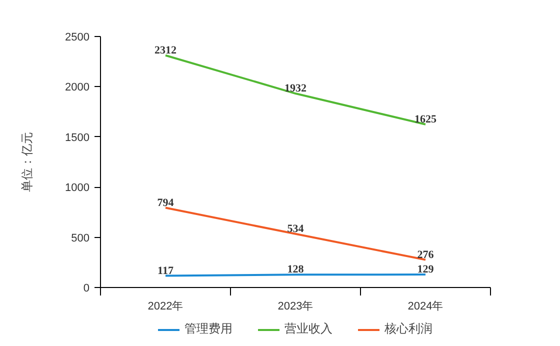 This screenshot has height=346, width=560. Describe the element at coordinates (166, 270) in the screenshot. I see `data-label: 117` at that location.